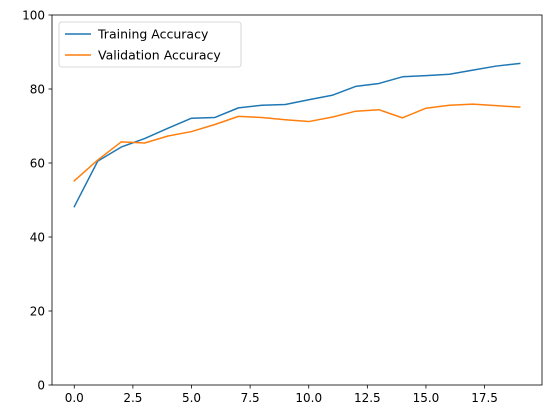 Image resolution: width=552 pixels, height=418 pixels. Describe the element at coordinates (74, 398) in the screenshot. I see `x-tick-label: 0.0` at that location.